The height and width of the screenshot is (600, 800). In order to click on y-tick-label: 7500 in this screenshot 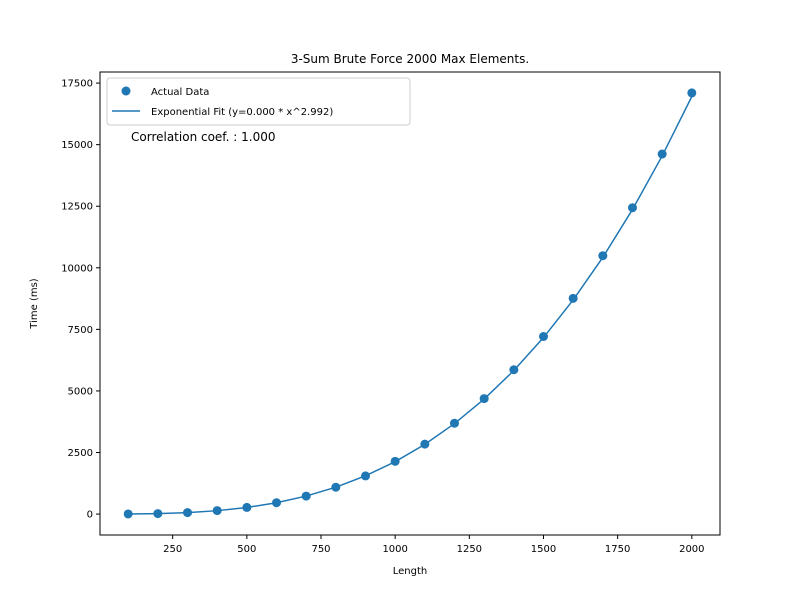, I will do `click(80, 330)`.